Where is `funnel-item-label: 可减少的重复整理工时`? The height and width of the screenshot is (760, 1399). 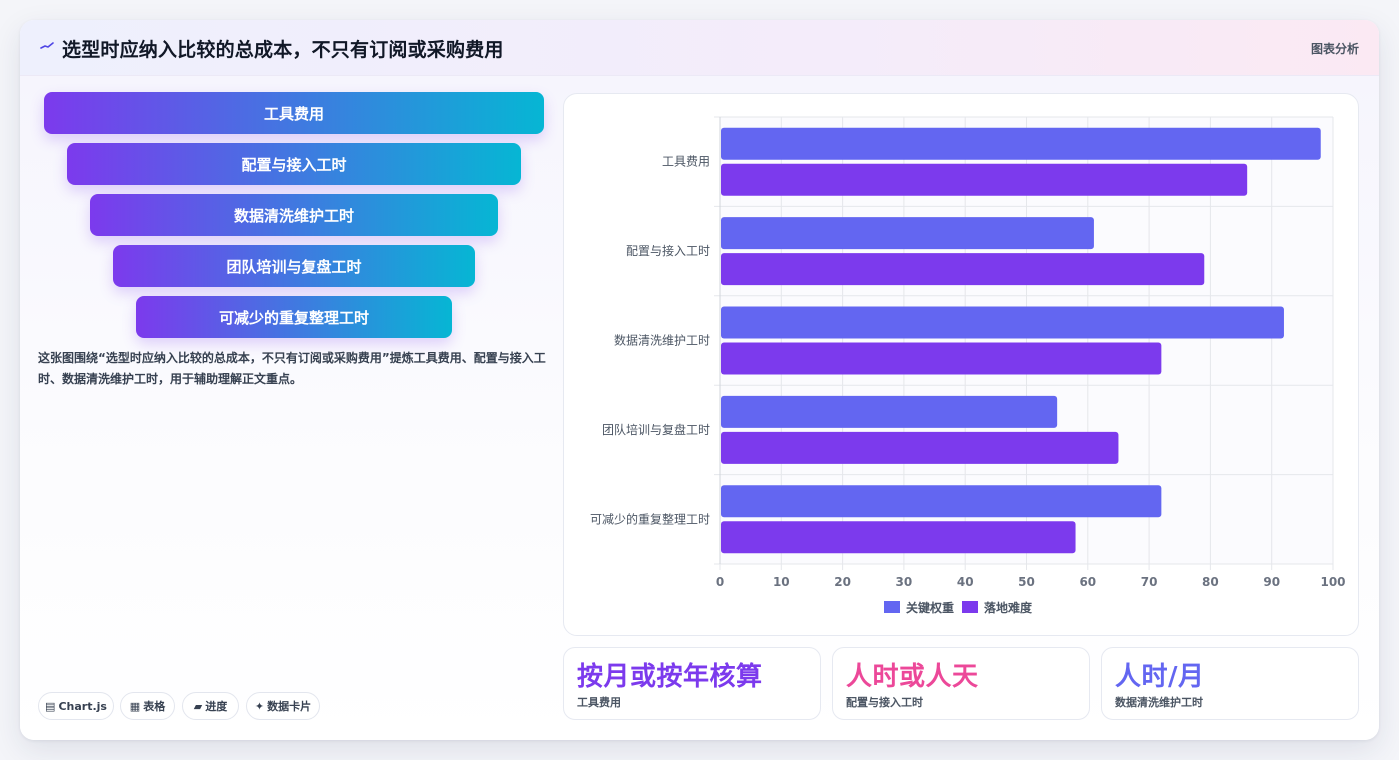 funnel-item-label: 可减少的重复整理工时 is located at coordinates (293, 317).